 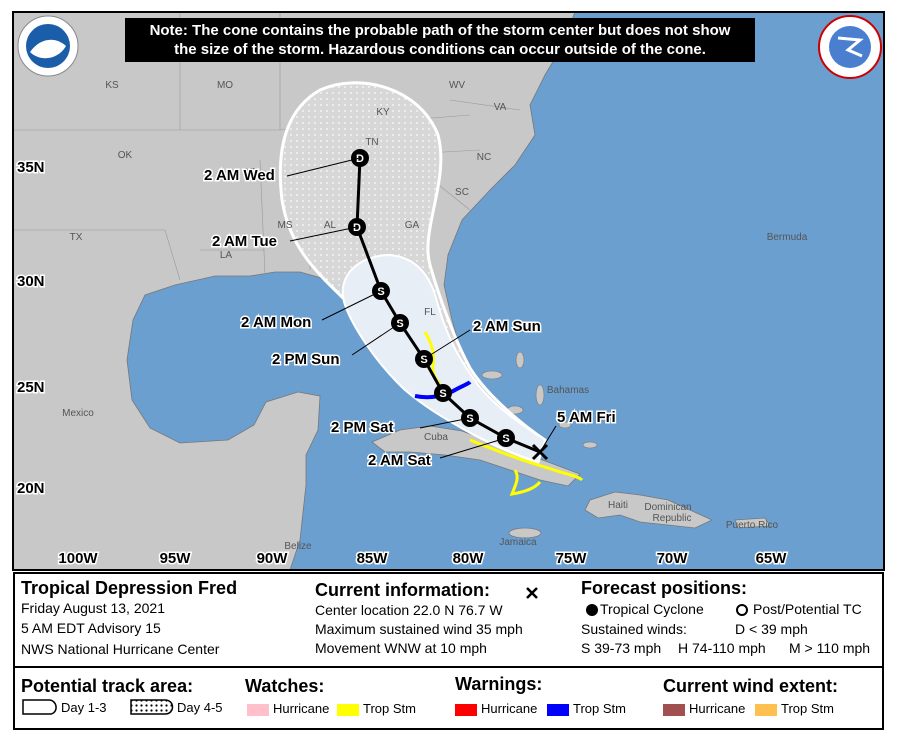 I want to click on track-label: 2 AM Sun, so click(x=507, y=326).